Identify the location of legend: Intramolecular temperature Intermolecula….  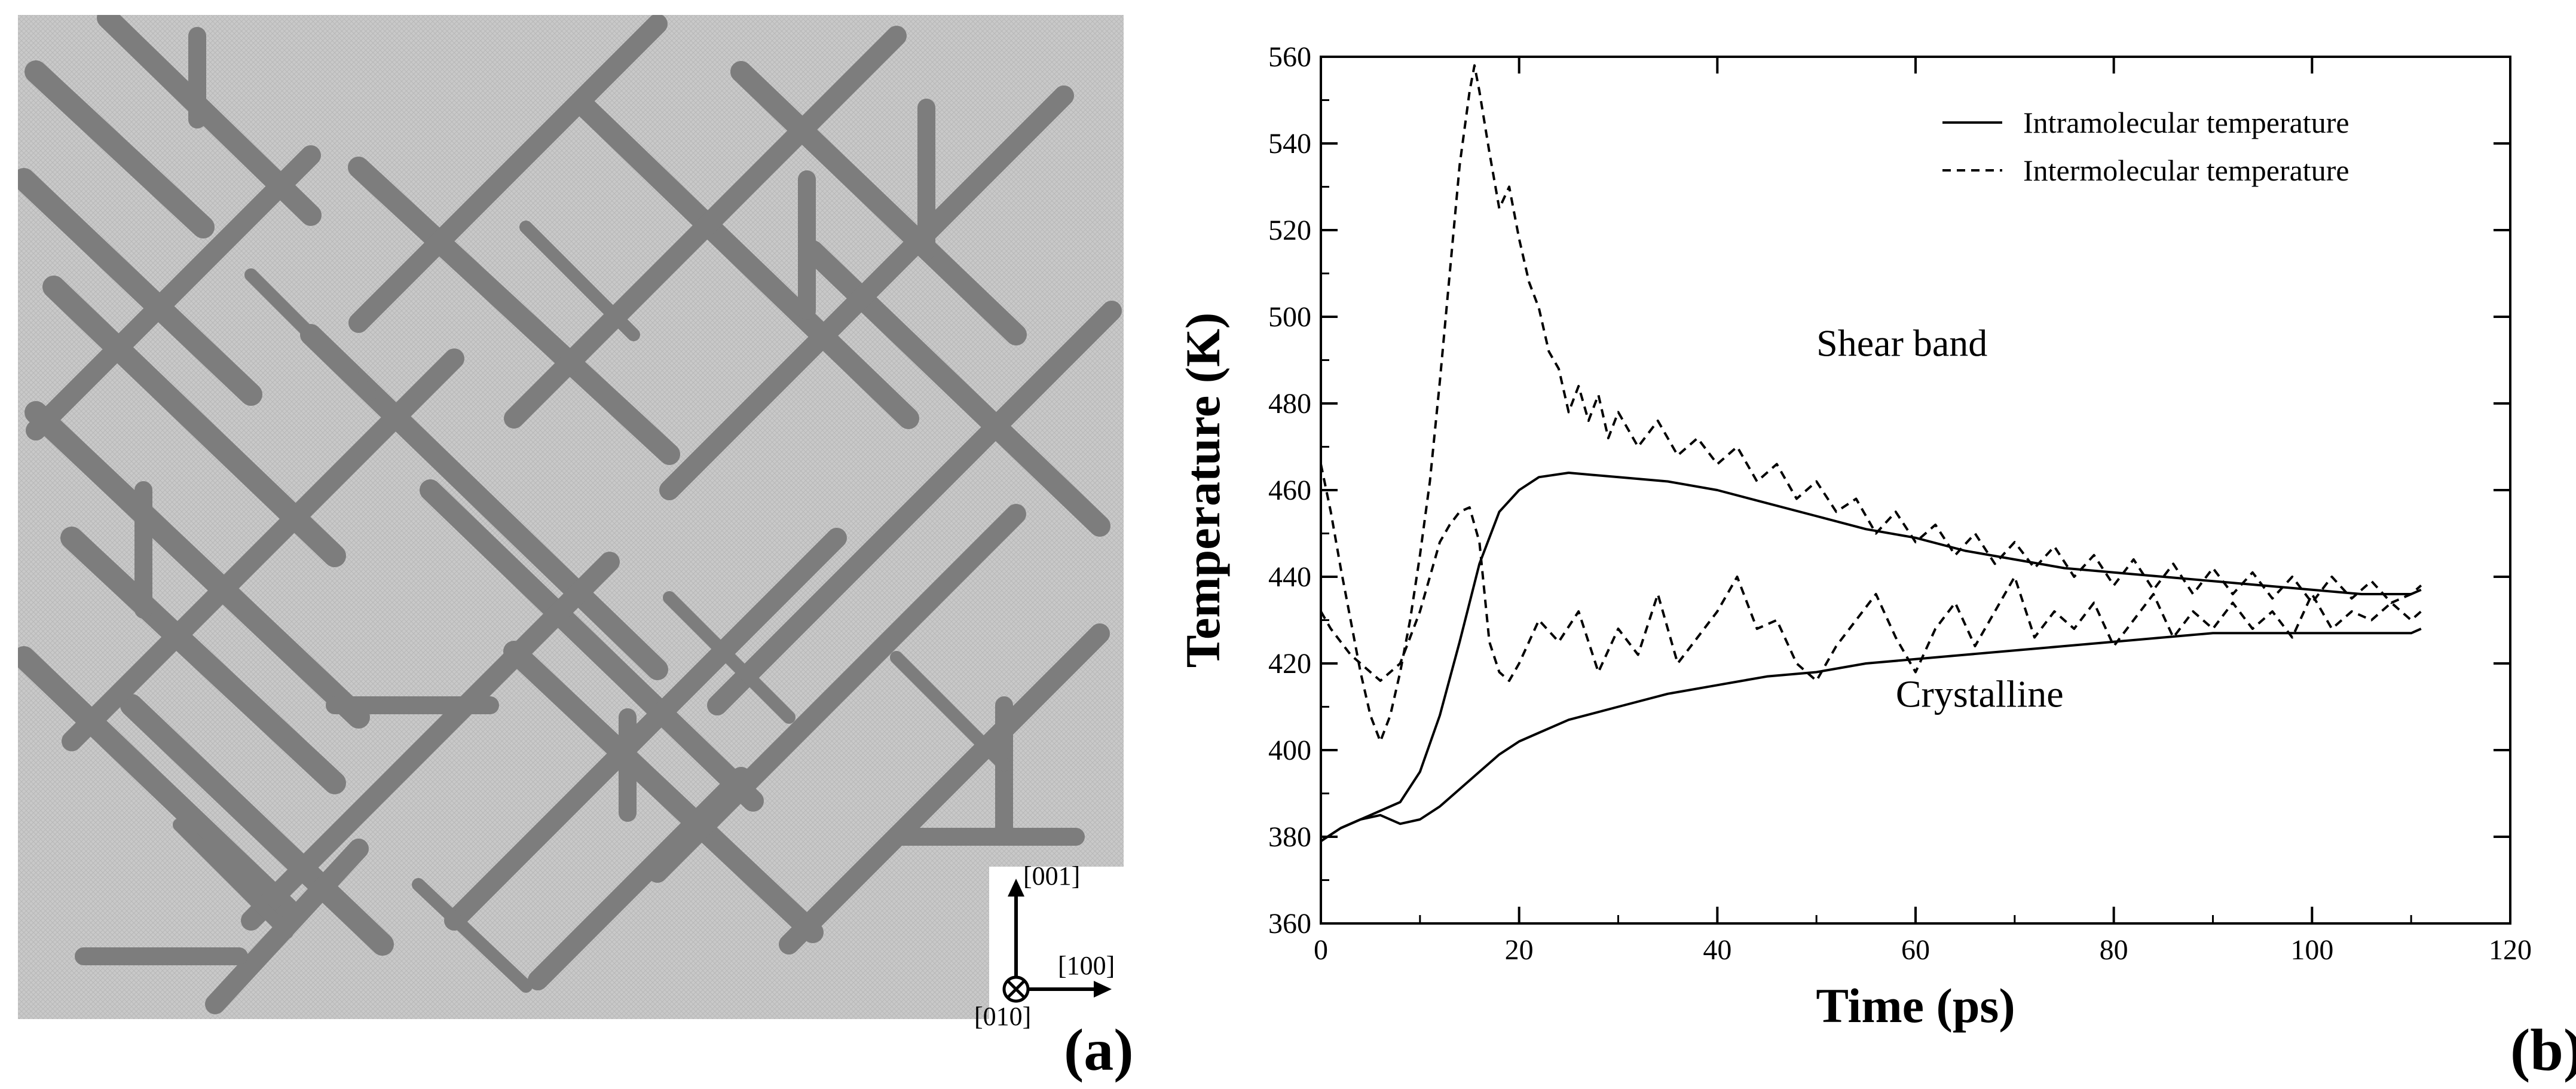
(2145, 146).